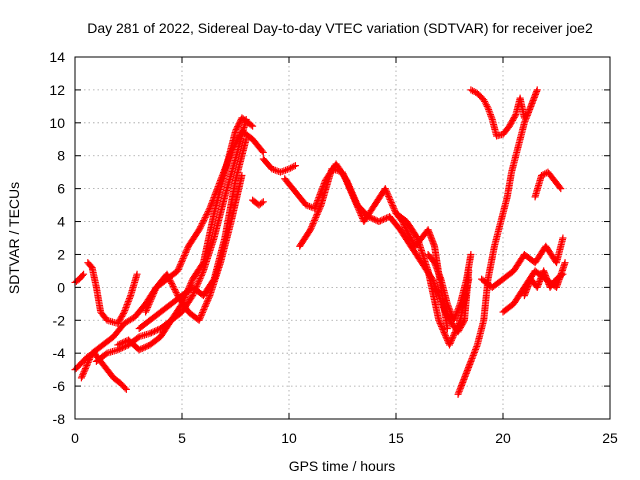 The height and width of the screenshot is (480, 640). Describe the element at coordinates (61, 222) in the screenshot. I see `y-tick-label: 4` at that location.